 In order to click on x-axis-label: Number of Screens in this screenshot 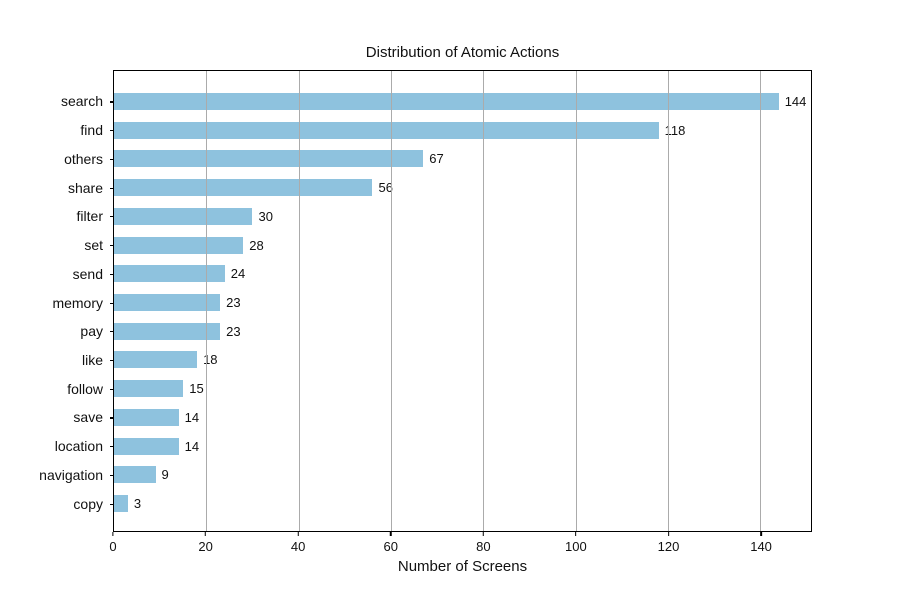, I will do `click(462, 566)`.